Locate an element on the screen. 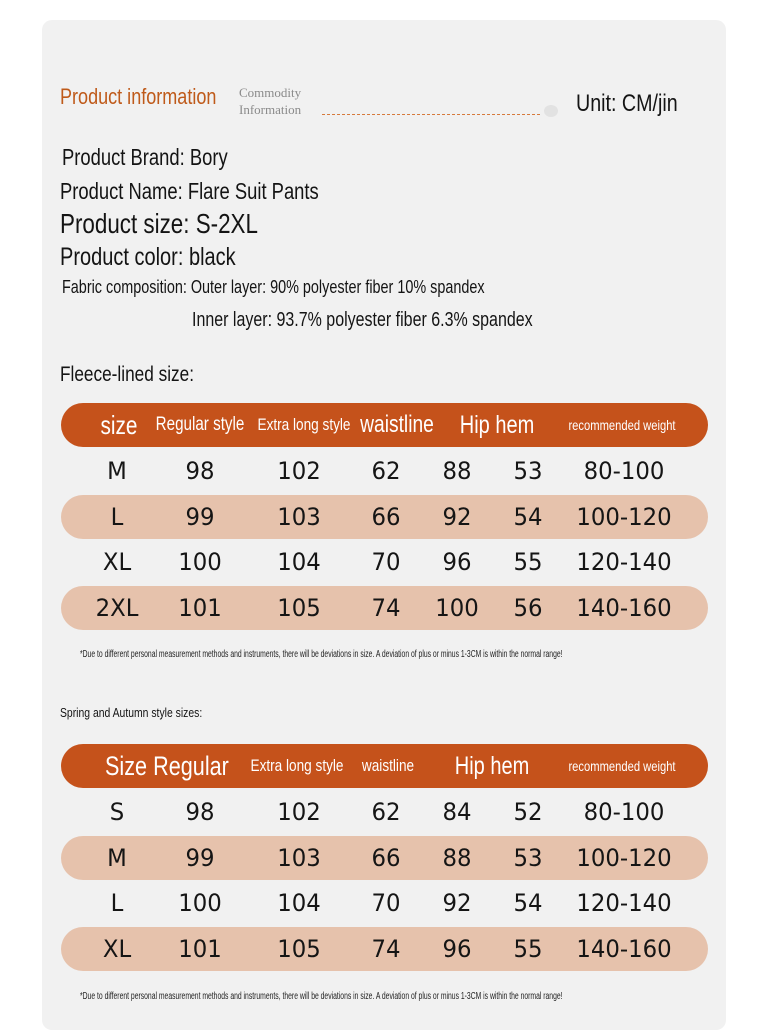  fleece-section-title: Fleece-lined size: is located at coordinates (127, 374).